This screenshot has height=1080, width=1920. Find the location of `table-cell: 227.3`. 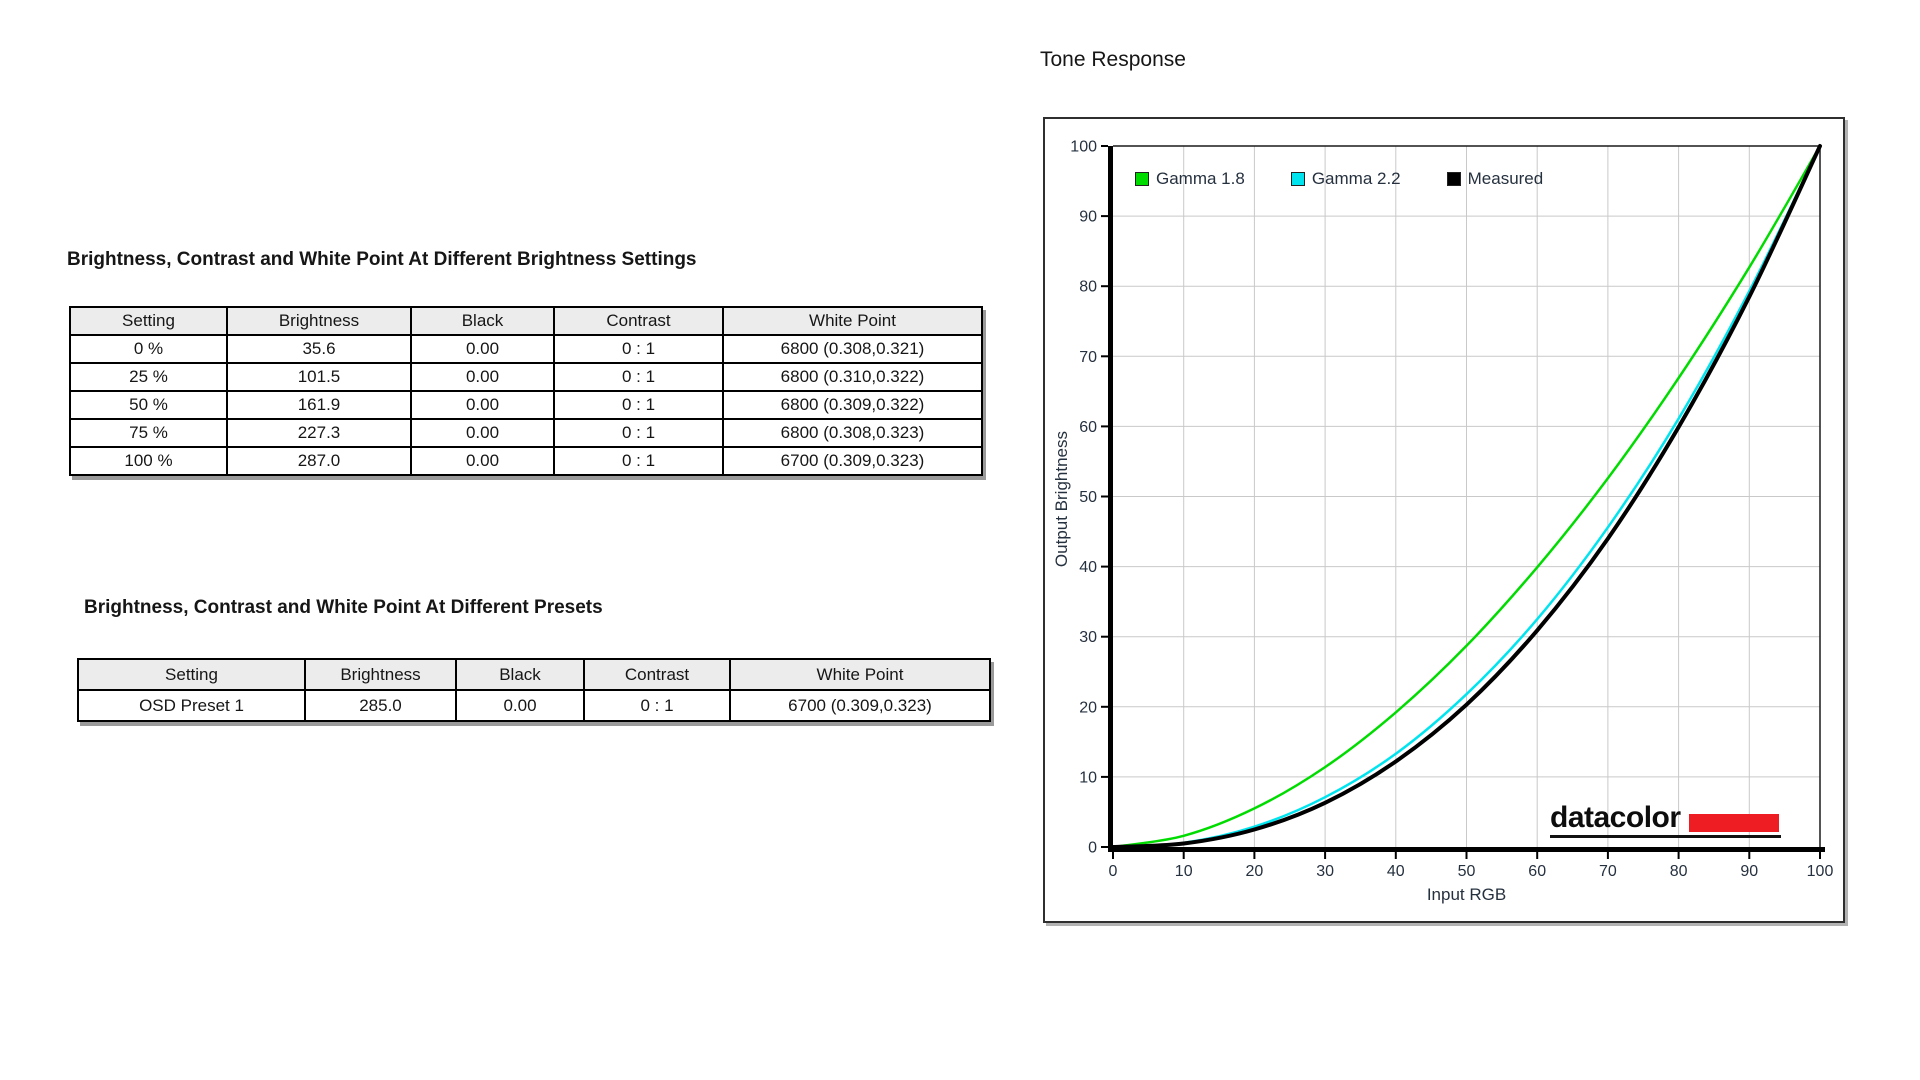

table-cell: 227.3 is located at coordinates (319, 433).